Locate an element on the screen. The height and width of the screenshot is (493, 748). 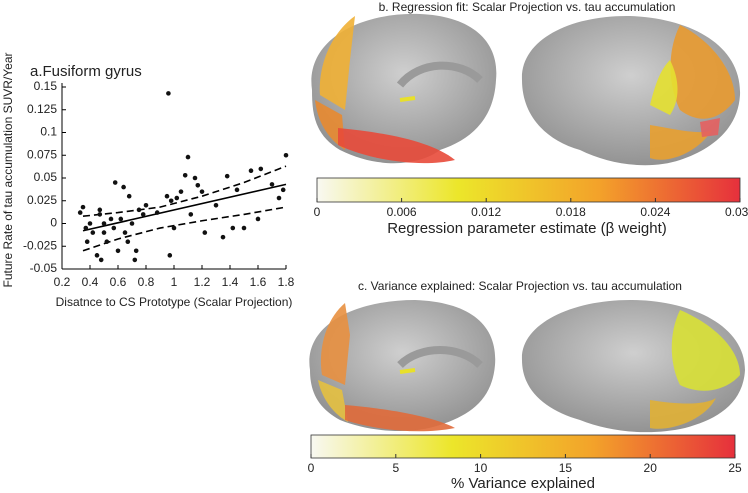
ci-upper-line is located at coordinates (184, 191).